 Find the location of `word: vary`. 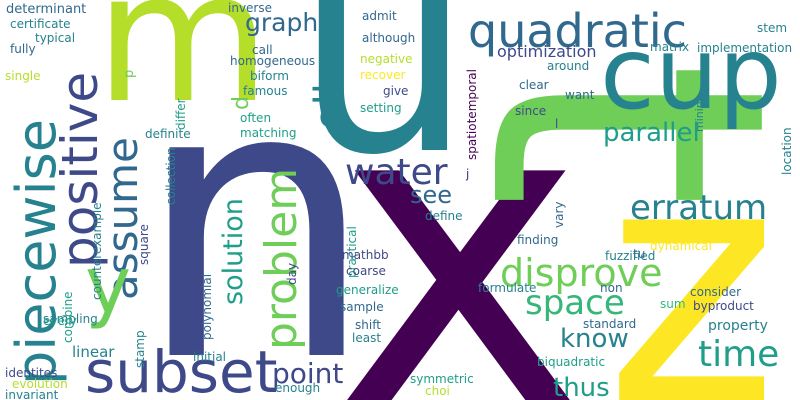

word: vary is located at coordinates (559, 215).